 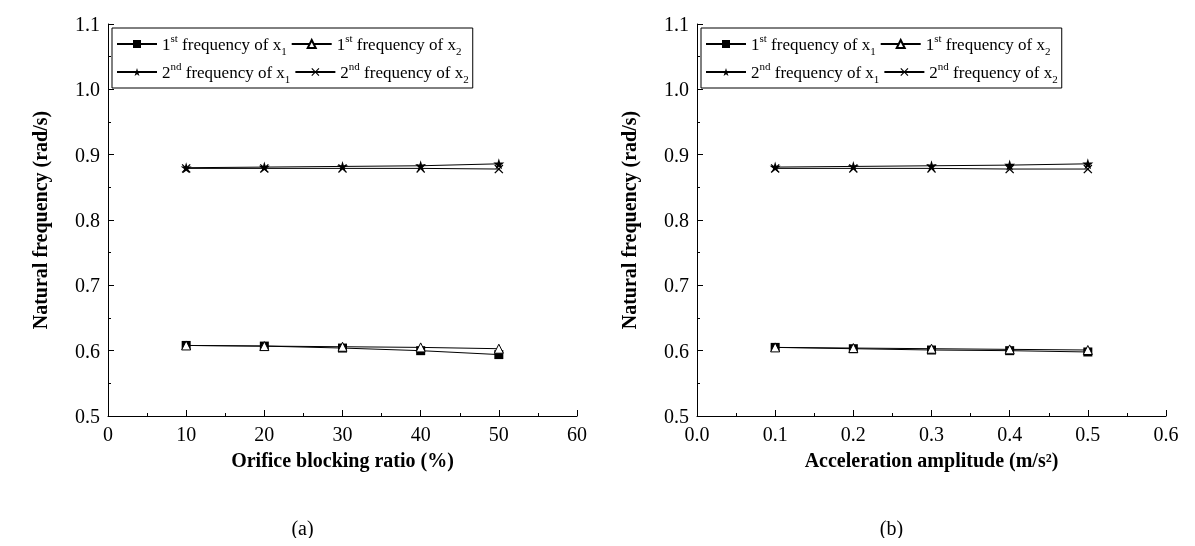 I want to click on x-tick-label: 0.1, so click(x=775, y=434).